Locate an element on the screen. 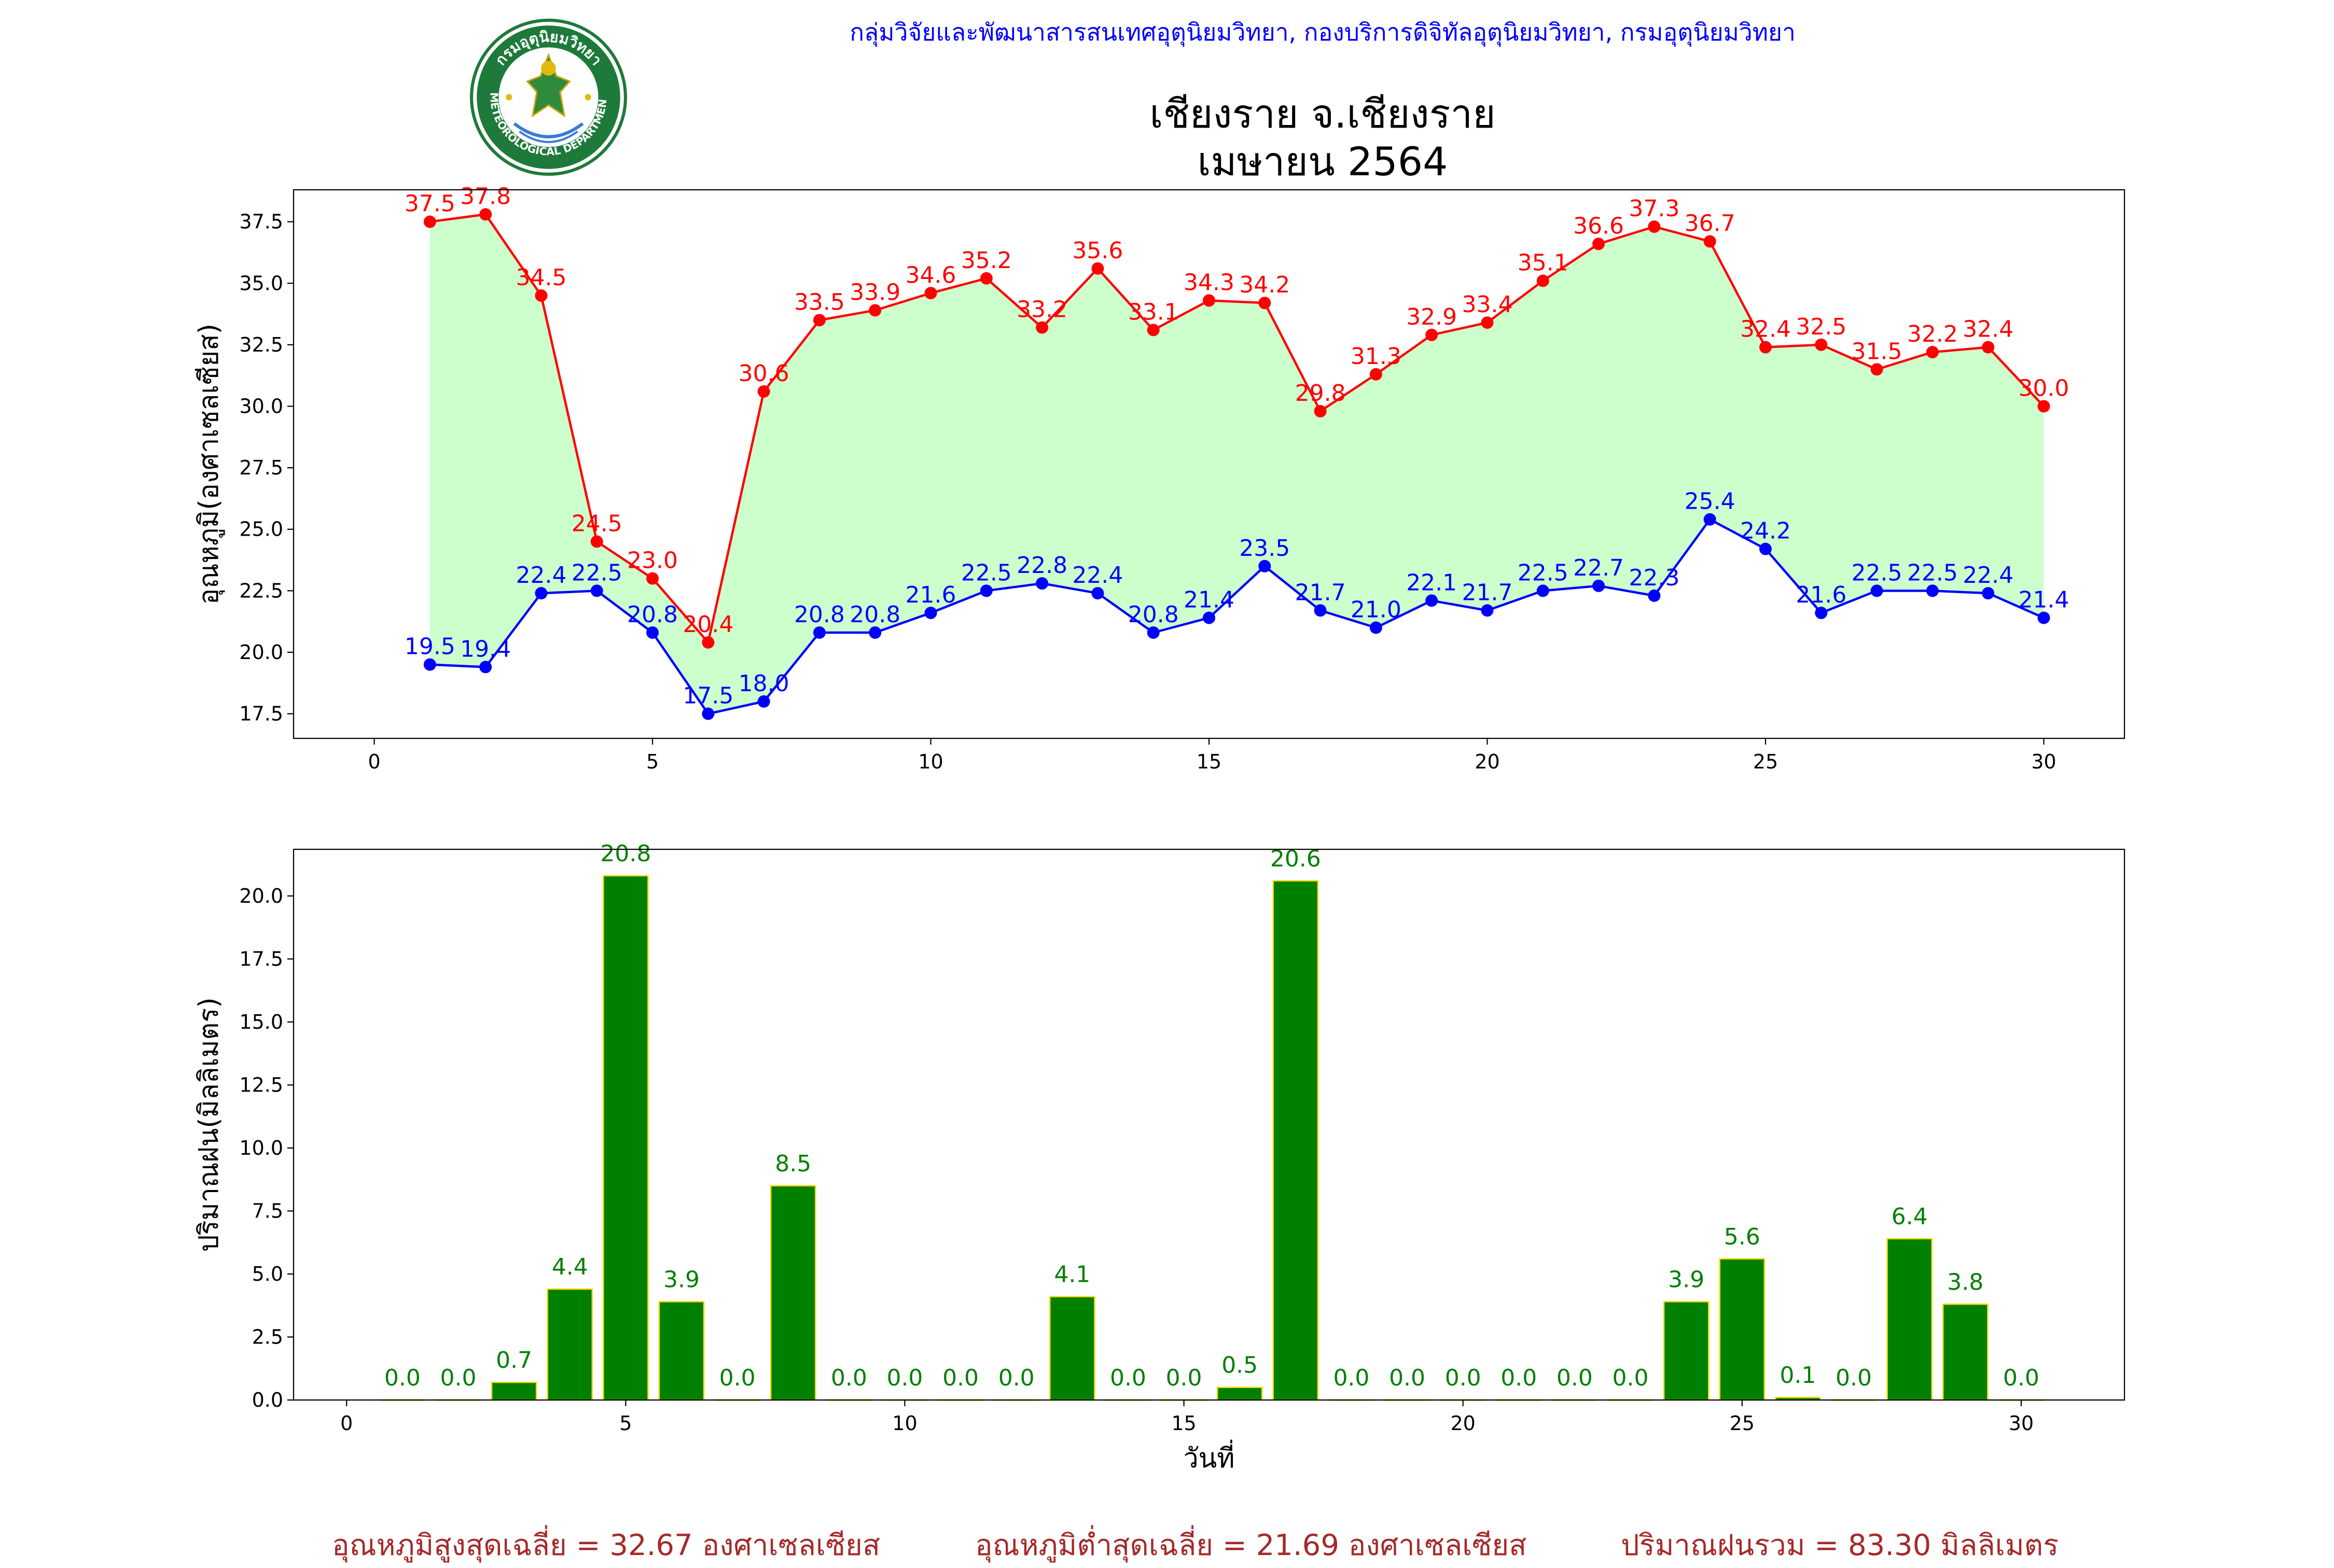 Image resolution: width=2334 pixels, height=1568 pixels. rain-y-tick-label: 5.0 is located at coordinates (267, 1274).